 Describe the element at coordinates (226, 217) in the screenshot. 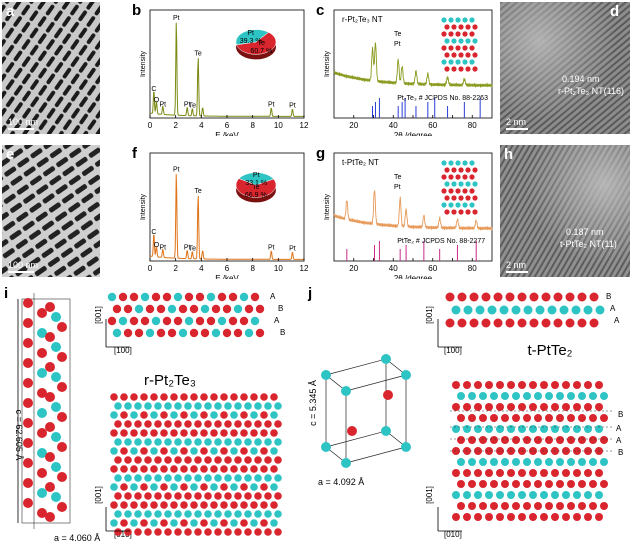

I see `spectrum-line` at that location.